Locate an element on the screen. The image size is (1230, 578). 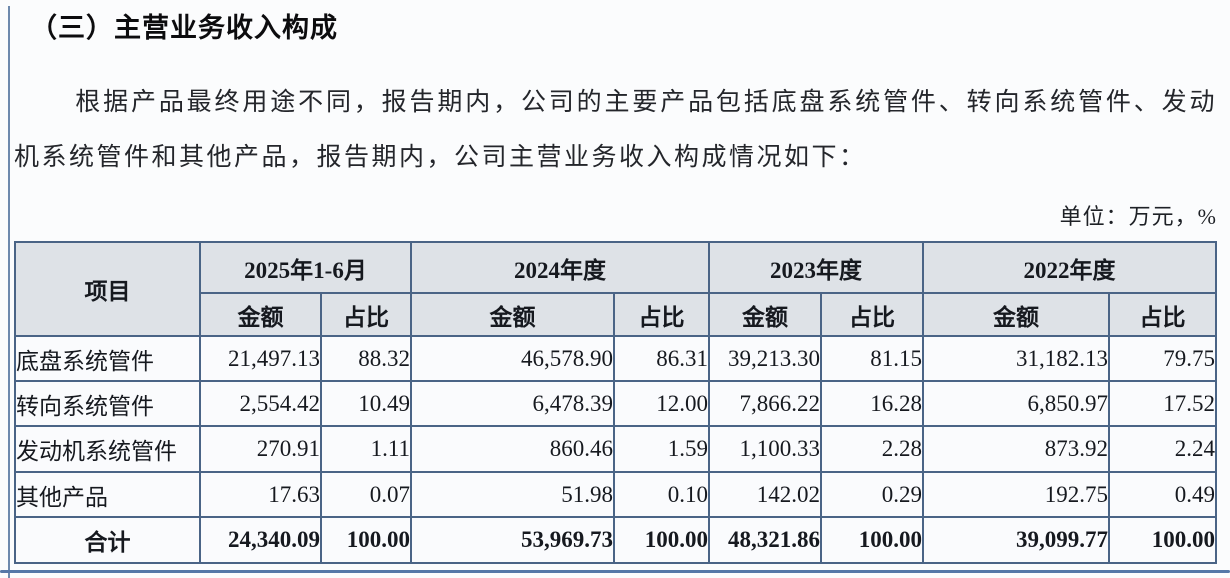
cell-value: 81.15 is located at coordinates (872, 358).